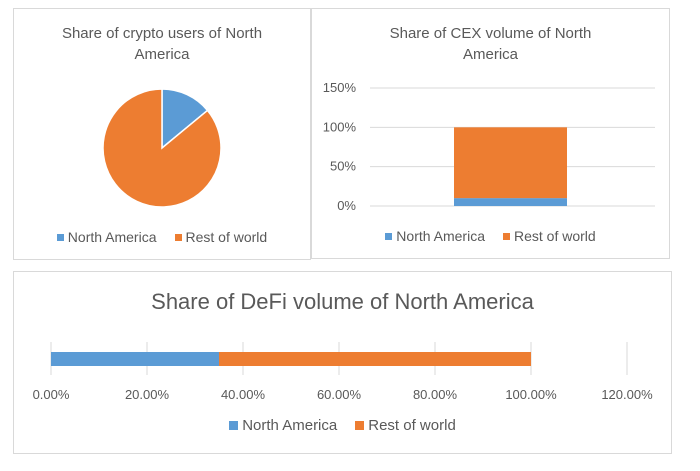  Describe the element at coordinates (340, 87) in the screenshot. I see `y-tick-label: 150%` at that location.